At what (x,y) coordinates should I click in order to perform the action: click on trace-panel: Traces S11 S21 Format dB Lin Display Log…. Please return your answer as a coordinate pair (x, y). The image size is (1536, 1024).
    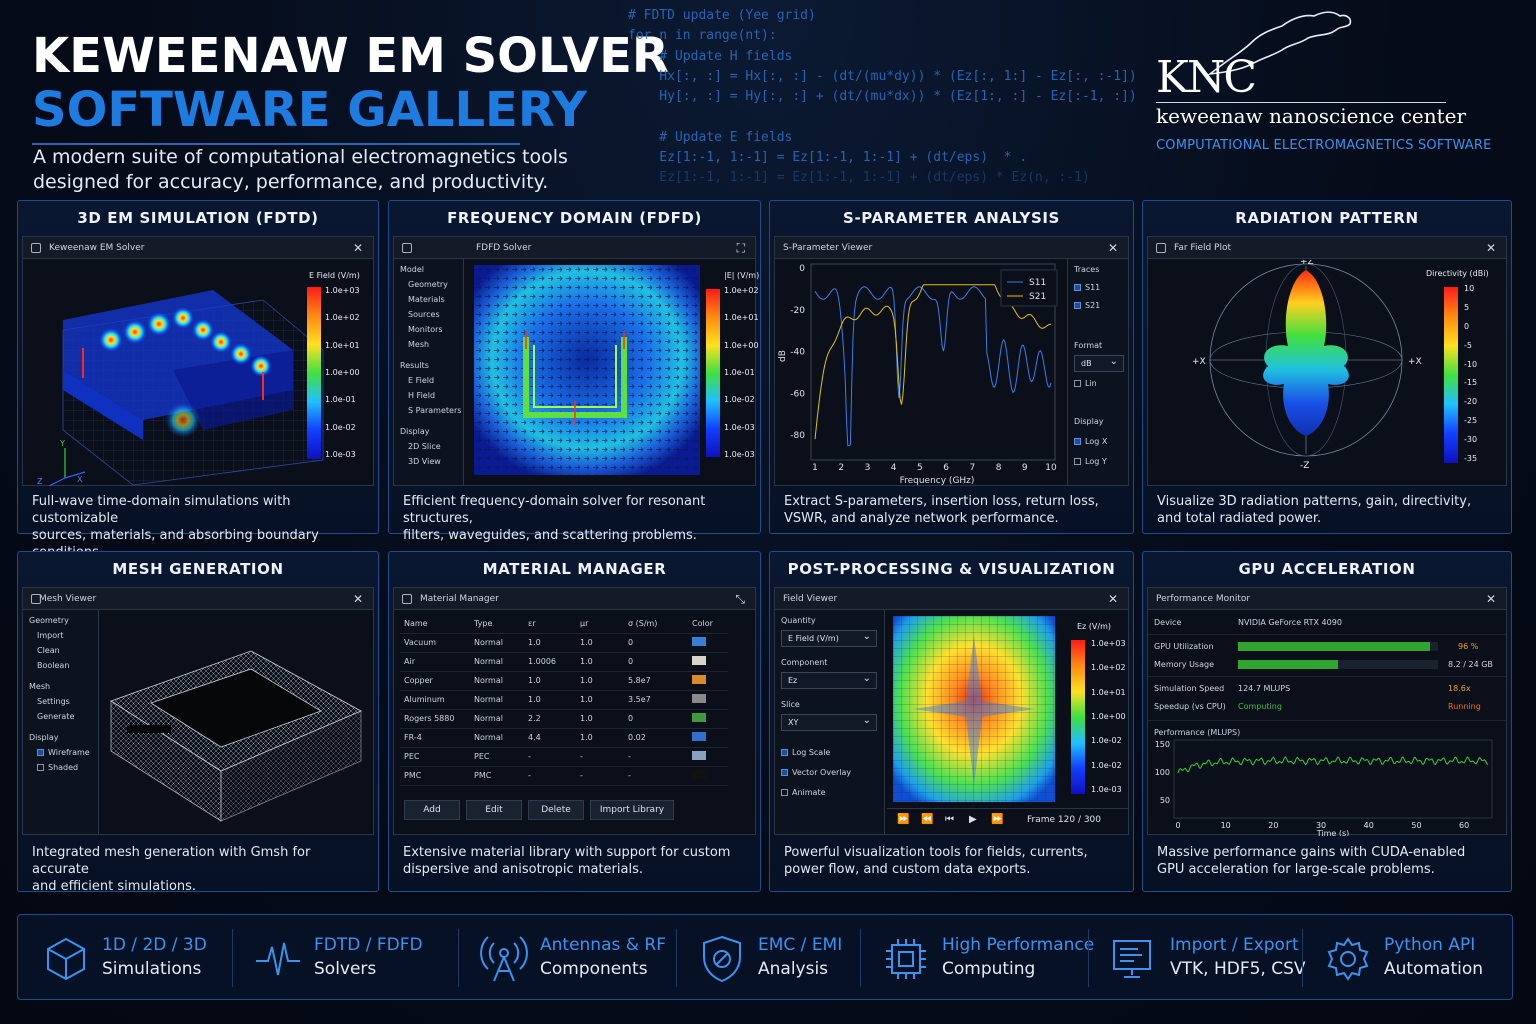
    Looking at the image, I should click on (1097, 372).